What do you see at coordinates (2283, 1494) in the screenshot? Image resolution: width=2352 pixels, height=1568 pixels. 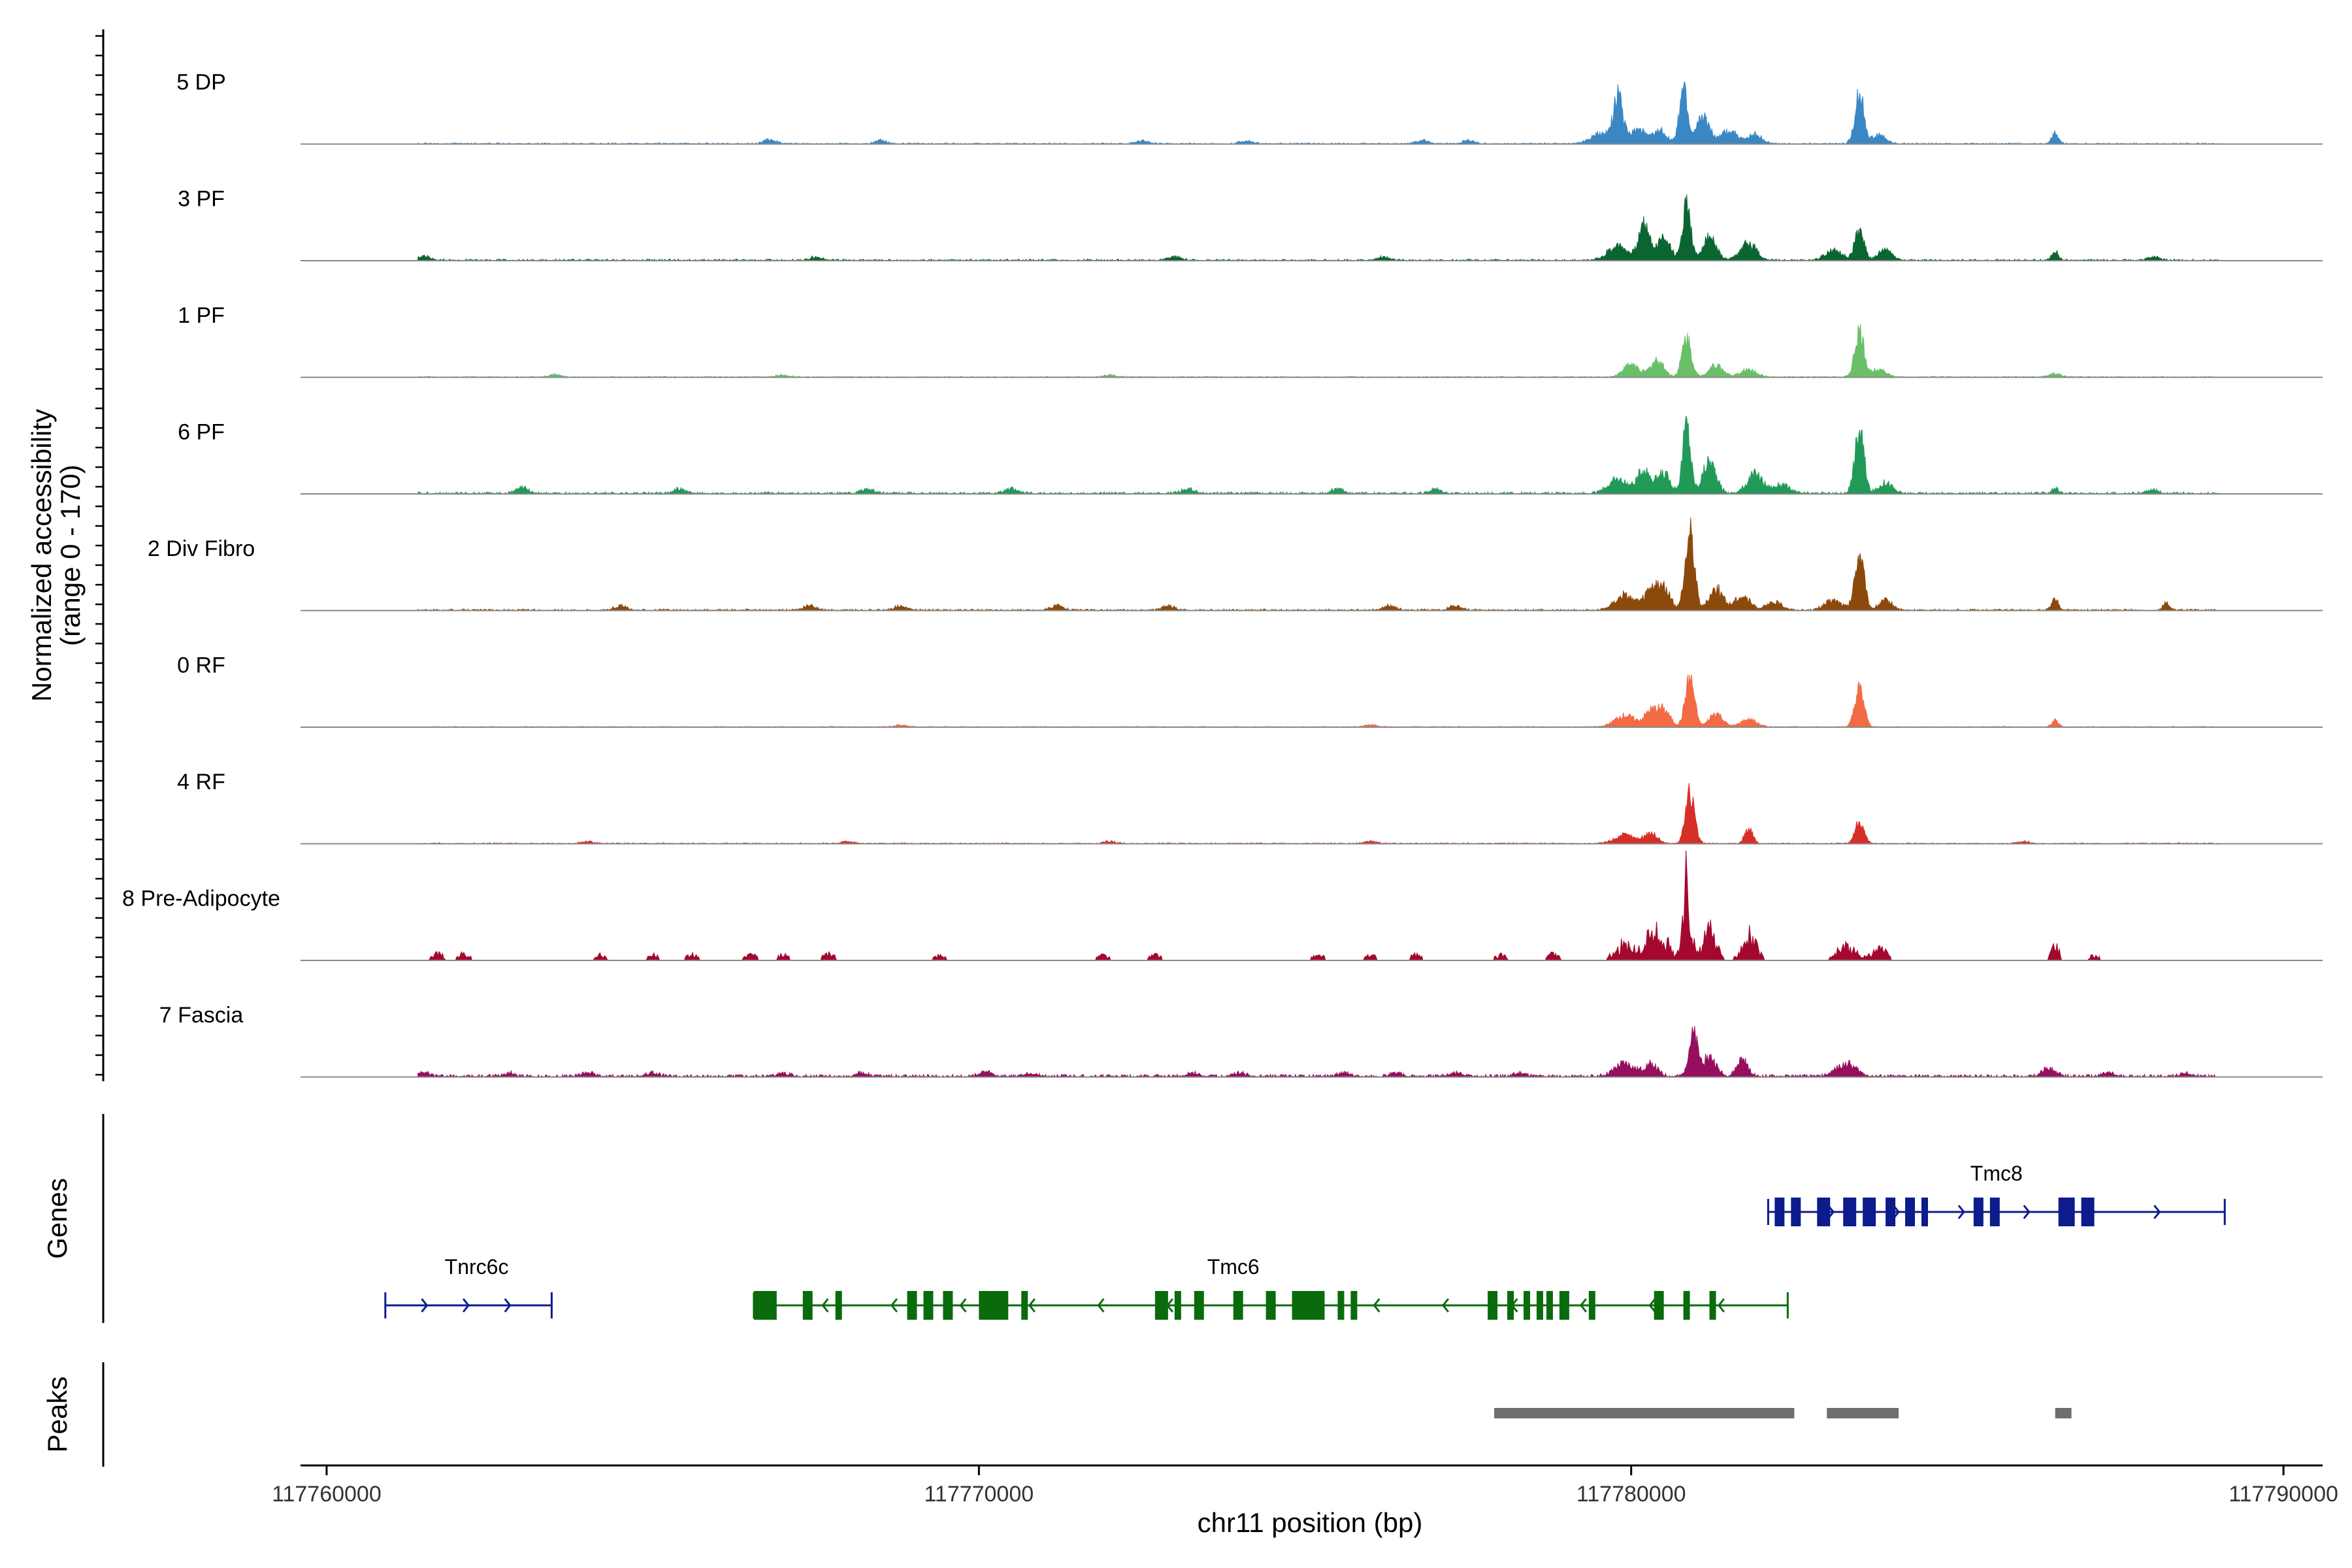 I see `x-tick-label: 117790000` at bounding box center [2283, 1494].